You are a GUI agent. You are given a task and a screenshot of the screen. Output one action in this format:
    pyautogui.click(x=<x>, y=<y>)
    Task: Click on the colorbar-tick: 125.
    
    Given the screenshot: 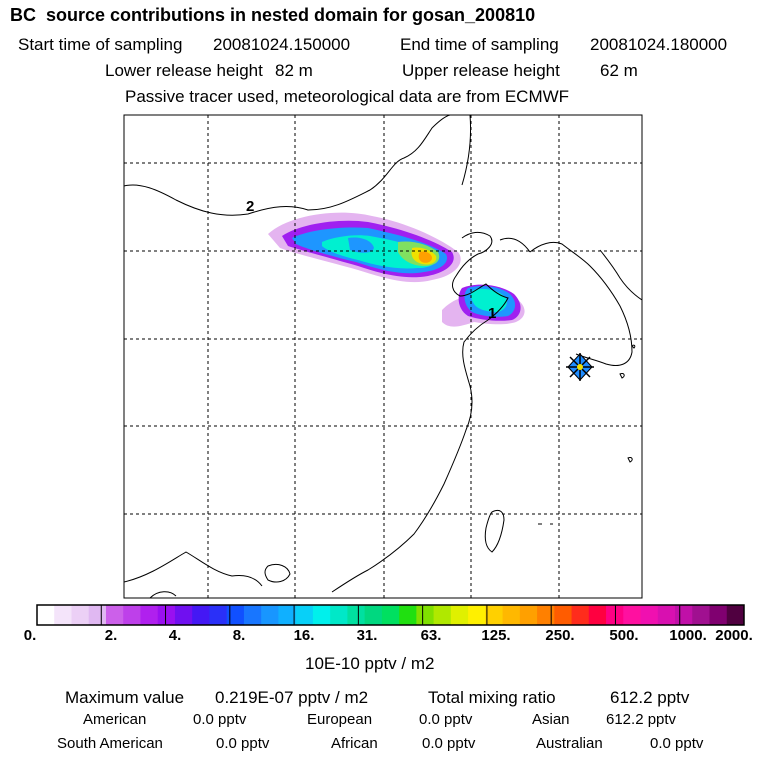 What is the action you would take?
    pyautogui.click(x=496, y=635)
    